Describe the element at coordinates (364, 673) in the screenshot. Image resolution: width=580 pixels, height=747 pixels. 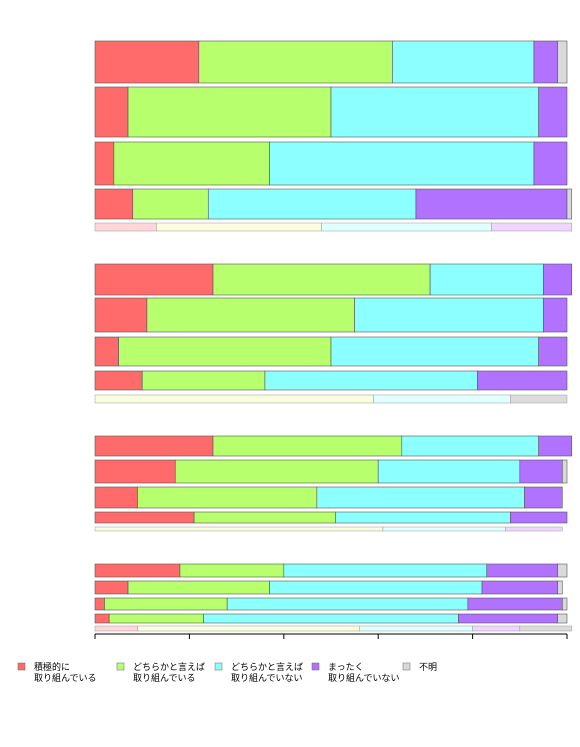
I see `legend-label: まったく取り組んでいない` at that location.